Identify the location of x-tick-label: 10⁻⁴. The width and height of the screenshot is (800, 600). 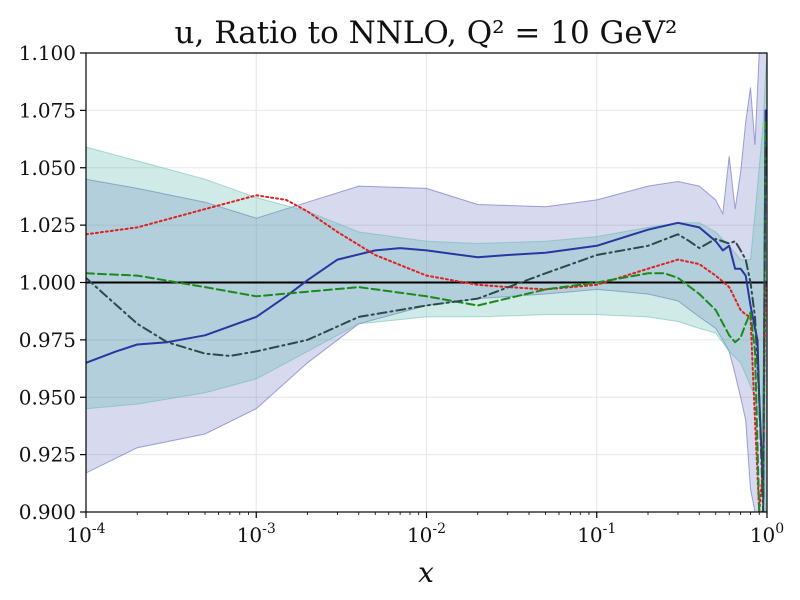
(85, 534).